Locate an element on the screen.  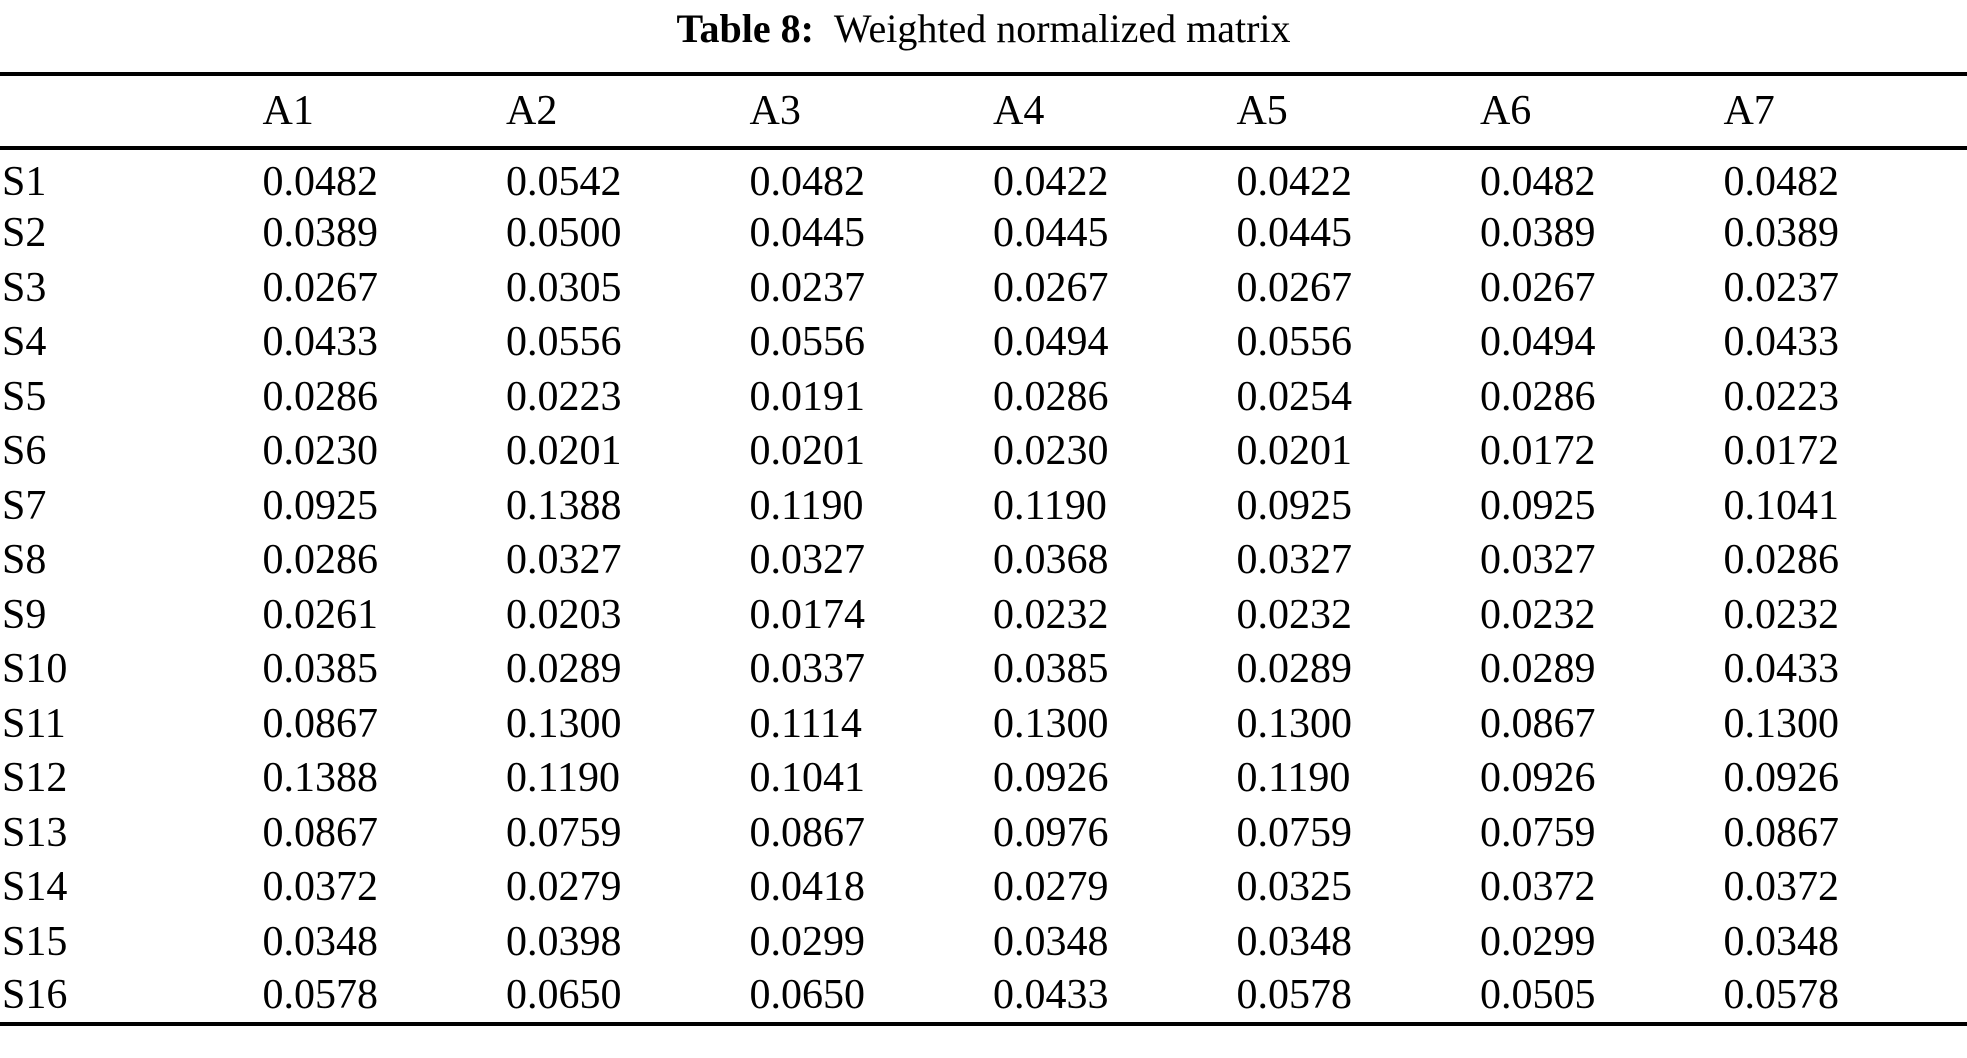
table-caption-title: Weighted normalized matrix is located at coordinates (1062, 28).